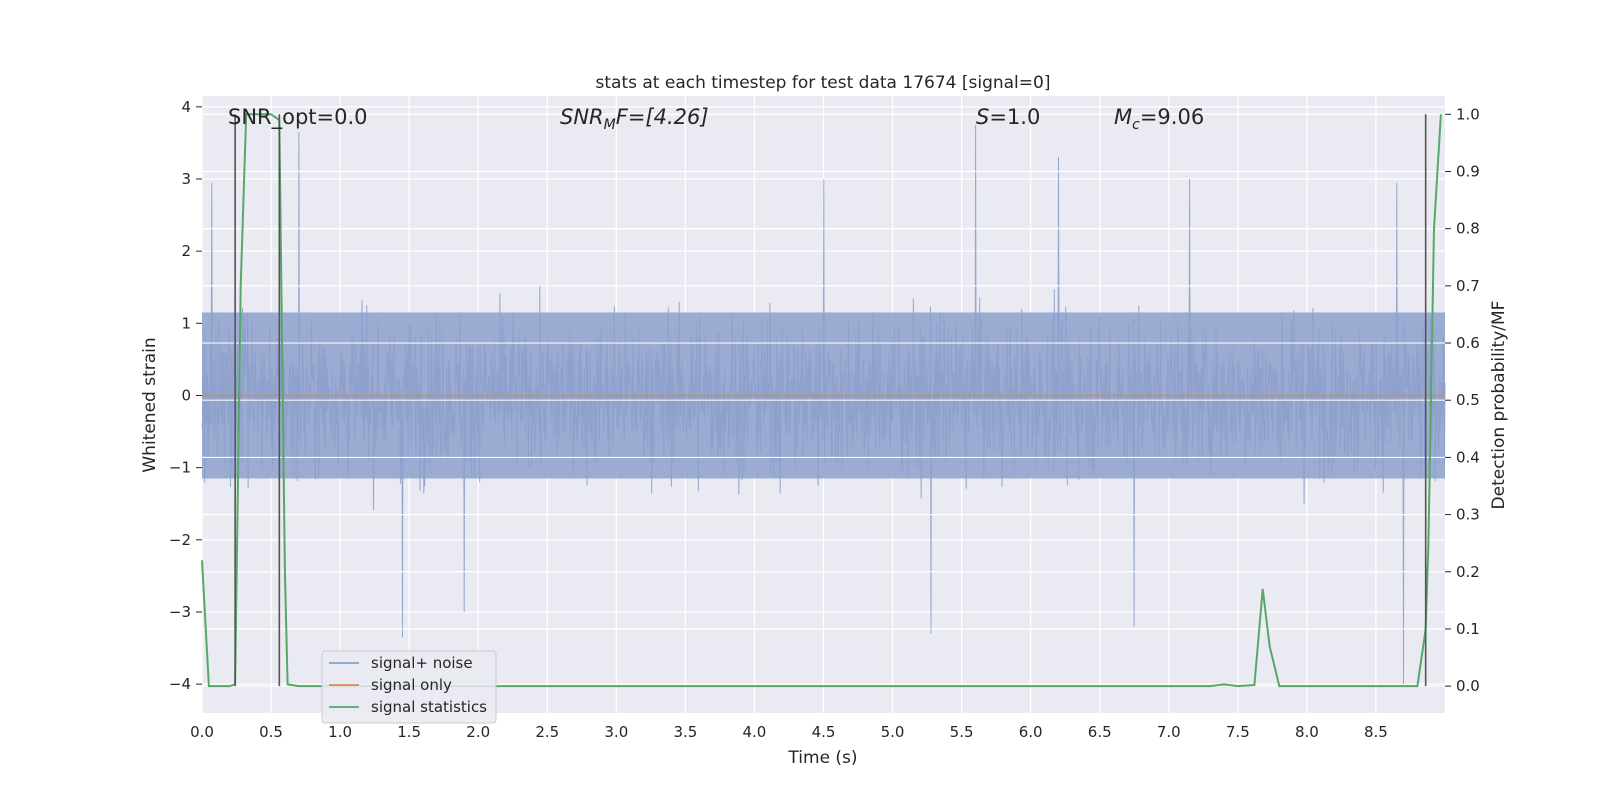 The width and height of the screenshot is (1600, 800). I want to click on y-tick-label-right: 0.6, so click(1468, 343).